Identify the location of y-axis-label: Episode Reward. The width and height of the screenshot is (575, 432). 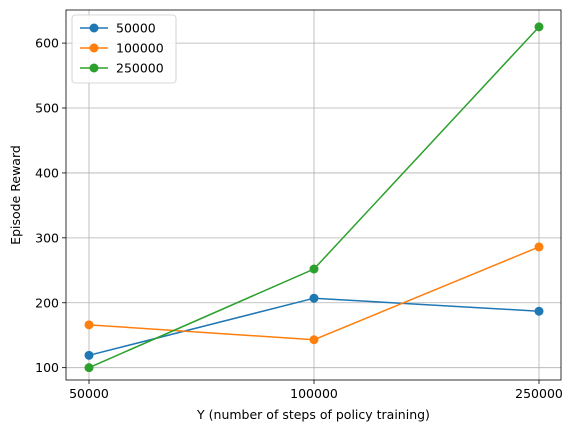
(15, 195).